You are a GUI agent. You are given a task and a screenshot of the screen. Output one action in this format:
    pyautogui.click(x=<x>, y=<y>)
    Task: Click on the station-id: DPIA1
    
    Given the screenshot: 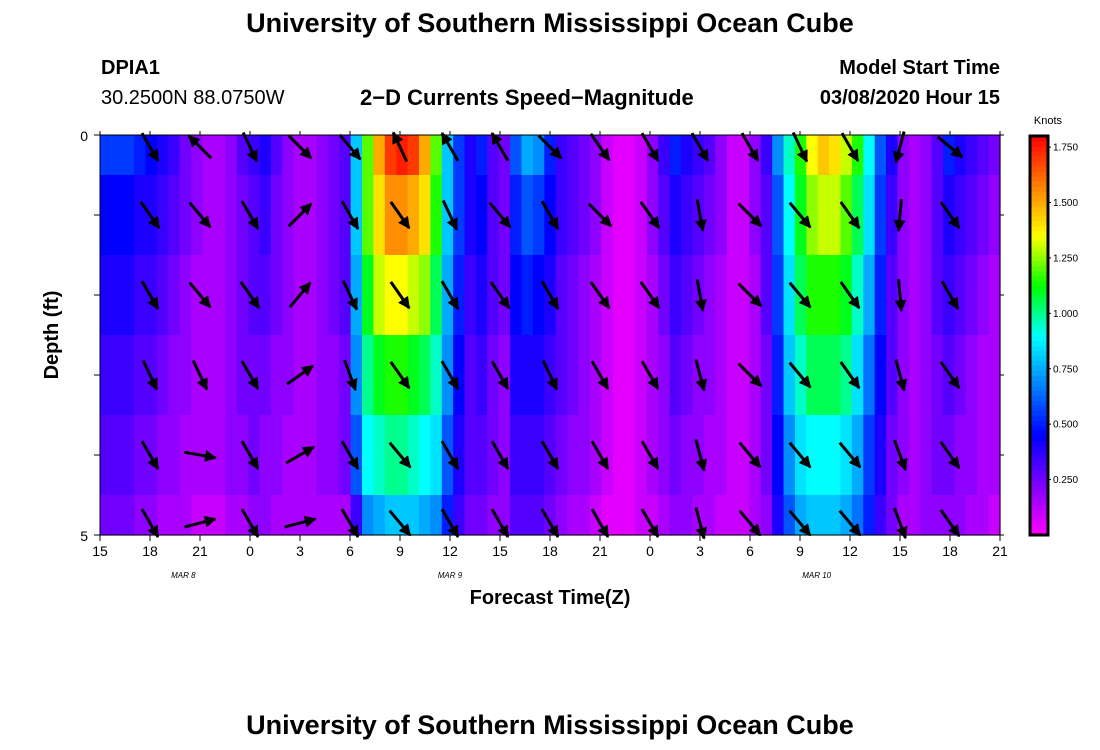 What is the action you would take?
    pyautogui.click(x=130, y=68)
    